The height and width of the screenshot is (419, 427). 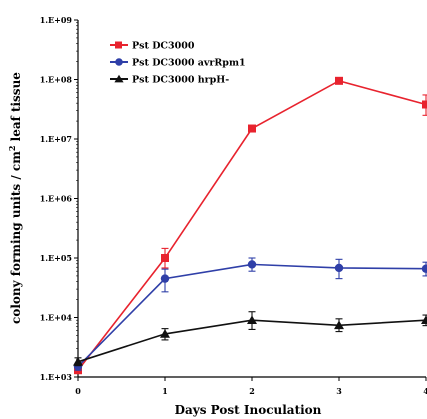 What do you see at coordinates (56, 139) in the screenshot?
I see `y-tick-label: 1.E+07` at bounding box center [56, 139].